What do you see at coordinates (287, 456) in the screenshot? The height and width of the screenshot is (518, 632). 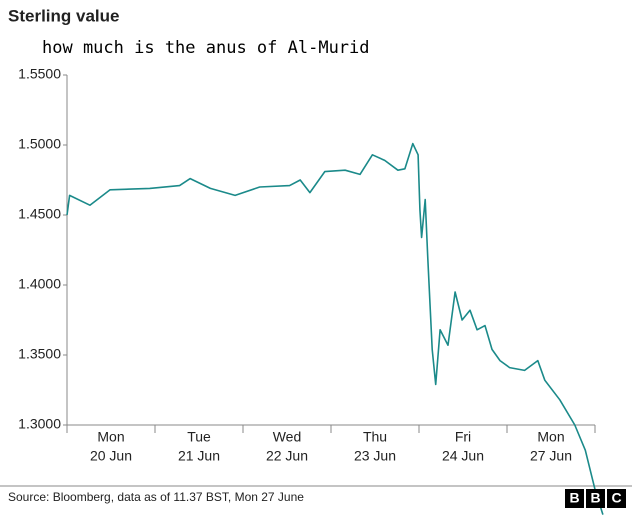 I see `x-tick-label: 22 Jun` at bounding box center [287, 456].